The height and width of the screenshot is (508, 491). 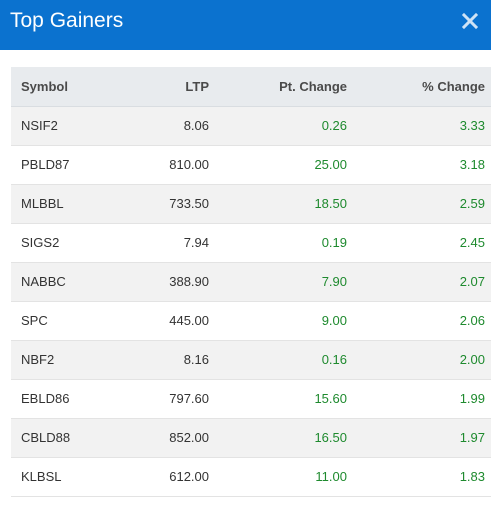 What do you see at coordinates (251, 476) in the screenshot?
I see `table-row: KLBSL 612.00 11.00 1.83` at bounding box center [251, 476].